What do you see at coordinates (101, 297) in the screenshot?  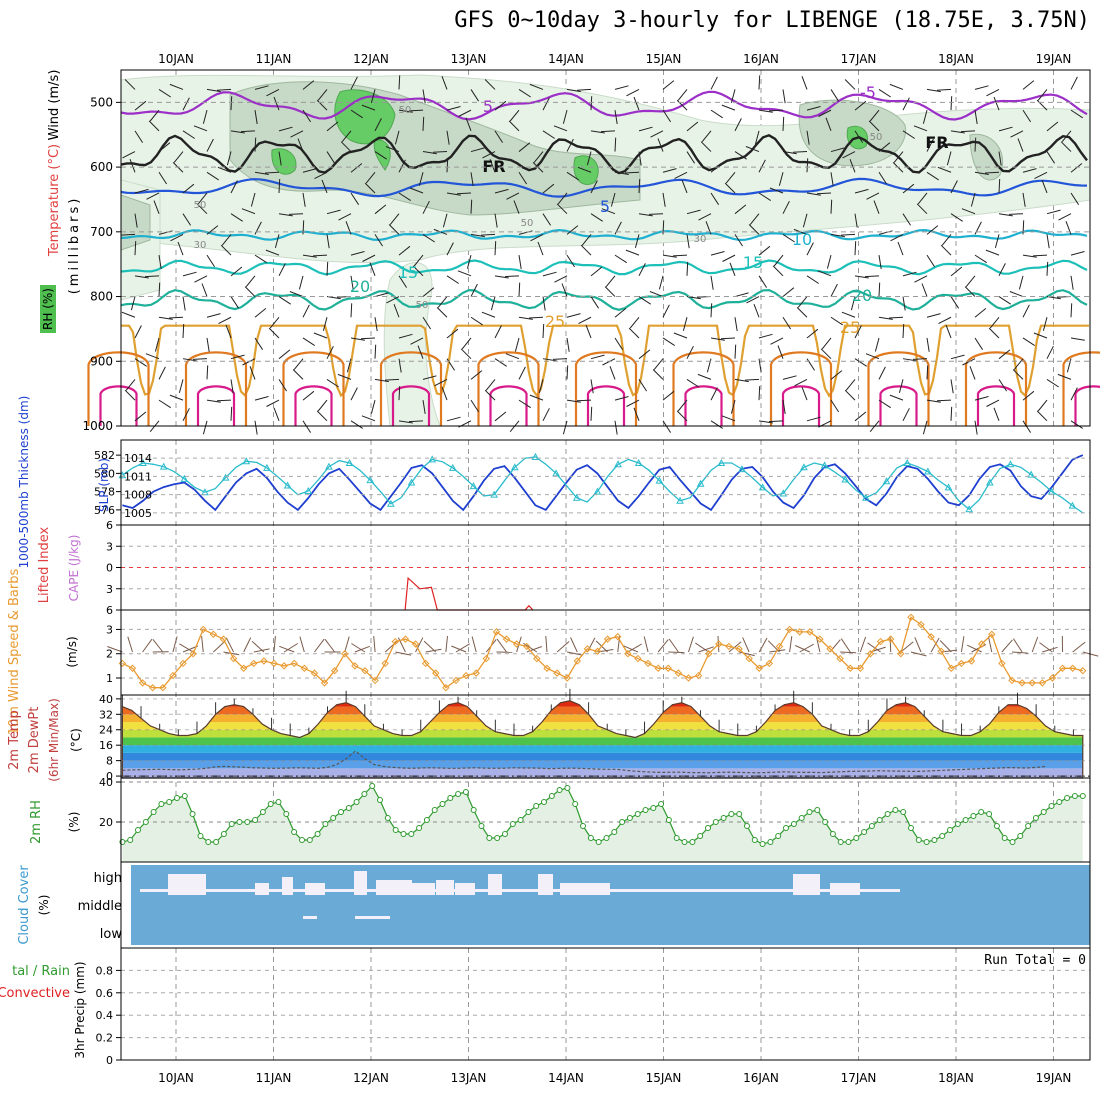 I see `y-tick-label: 800` at bounding box center [101, 297].